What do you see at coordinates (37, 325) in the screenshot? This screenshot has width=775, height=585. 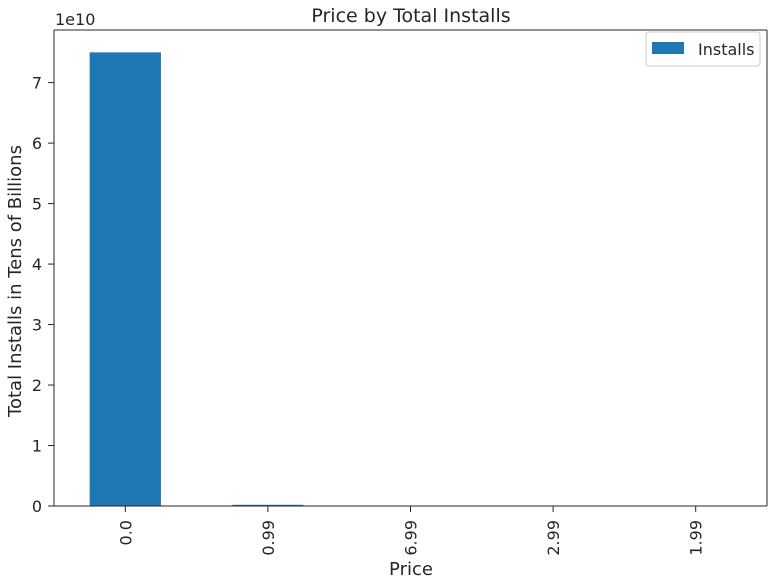 I see `y-tick-label: 3` at bounding box center [37, 325].